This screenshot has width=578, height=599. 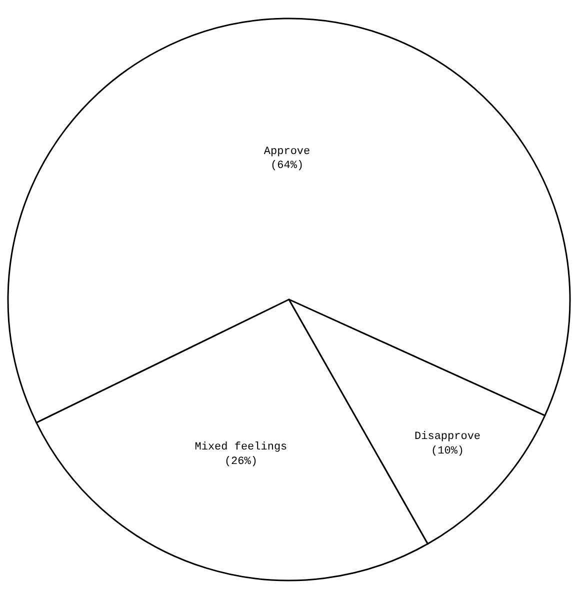 I want to click on slice-label: Mixed feelings, so click(x=241, y=448).